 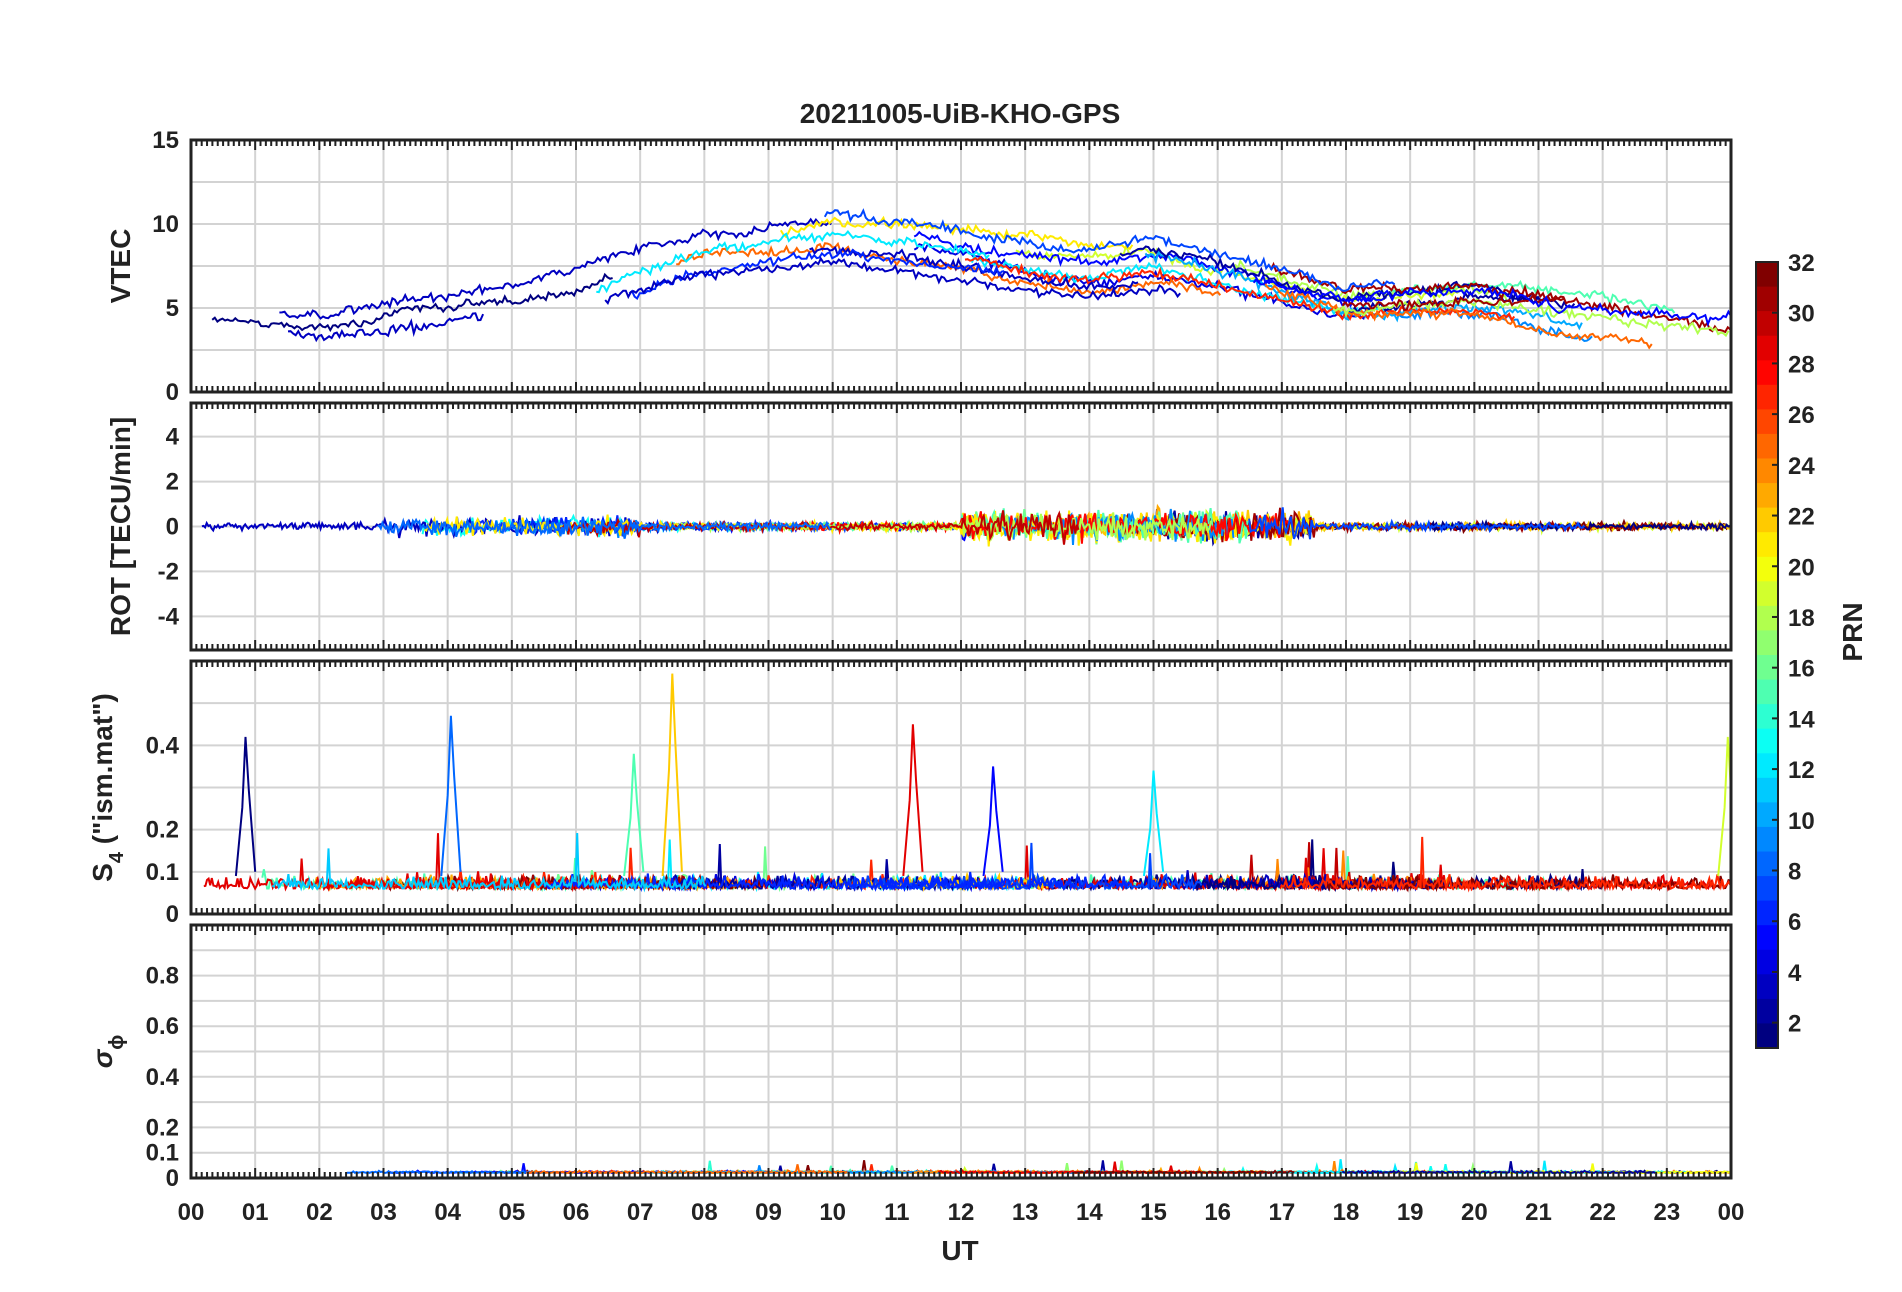 What do you see at coordinates (832, 1212) in the screenshot?
I see `x-tick-label: 10` at bounding box center [832, 1212].